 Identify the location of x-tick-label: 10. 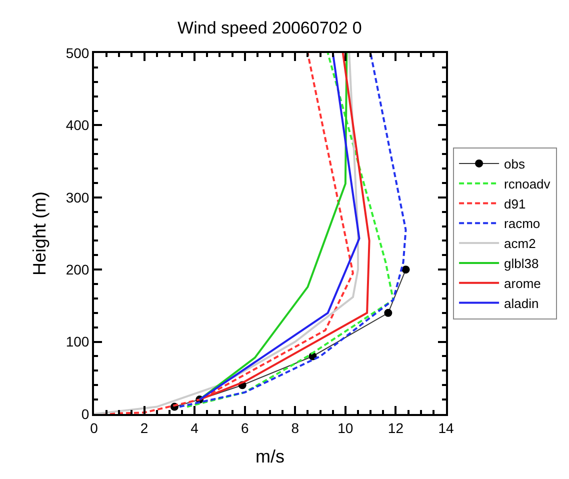
(346, 428).